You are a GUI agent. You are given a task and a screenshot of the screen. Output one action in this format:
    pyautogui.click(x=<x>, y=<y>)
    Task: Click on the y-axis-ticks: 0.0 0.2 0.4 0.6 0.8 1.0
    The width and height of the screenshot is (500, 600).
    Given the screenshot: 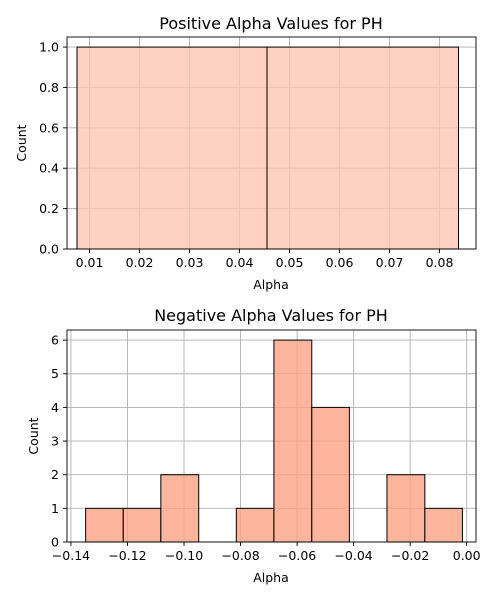 What is the action you would take?
    pyautogui.click(x=53, y=148)
    